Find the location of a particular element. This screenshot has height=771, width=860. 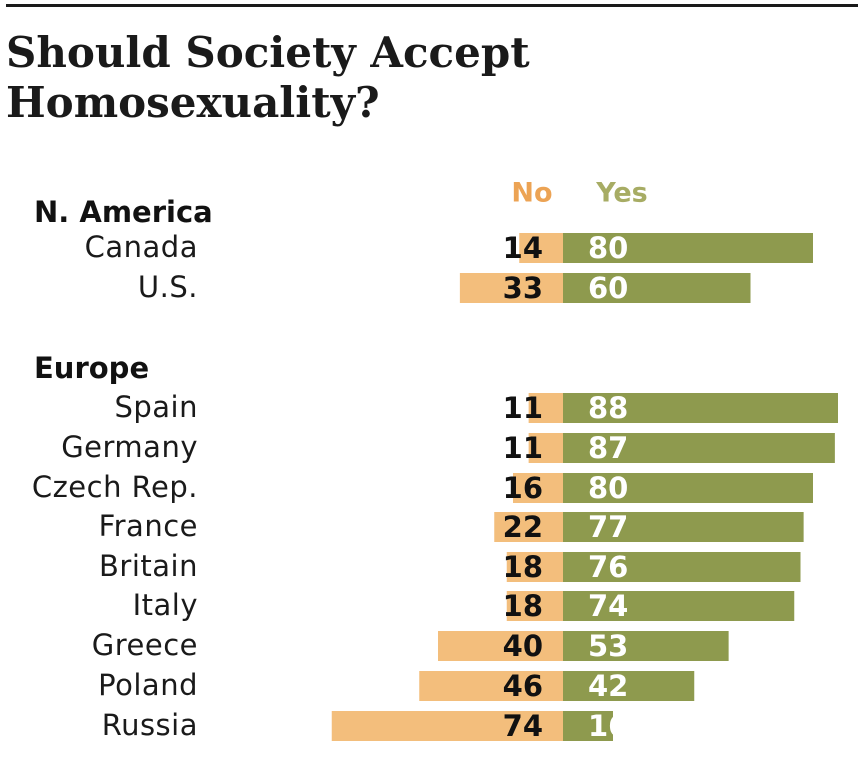

yes-value-label: 77 is located at coordinates (608, 527).